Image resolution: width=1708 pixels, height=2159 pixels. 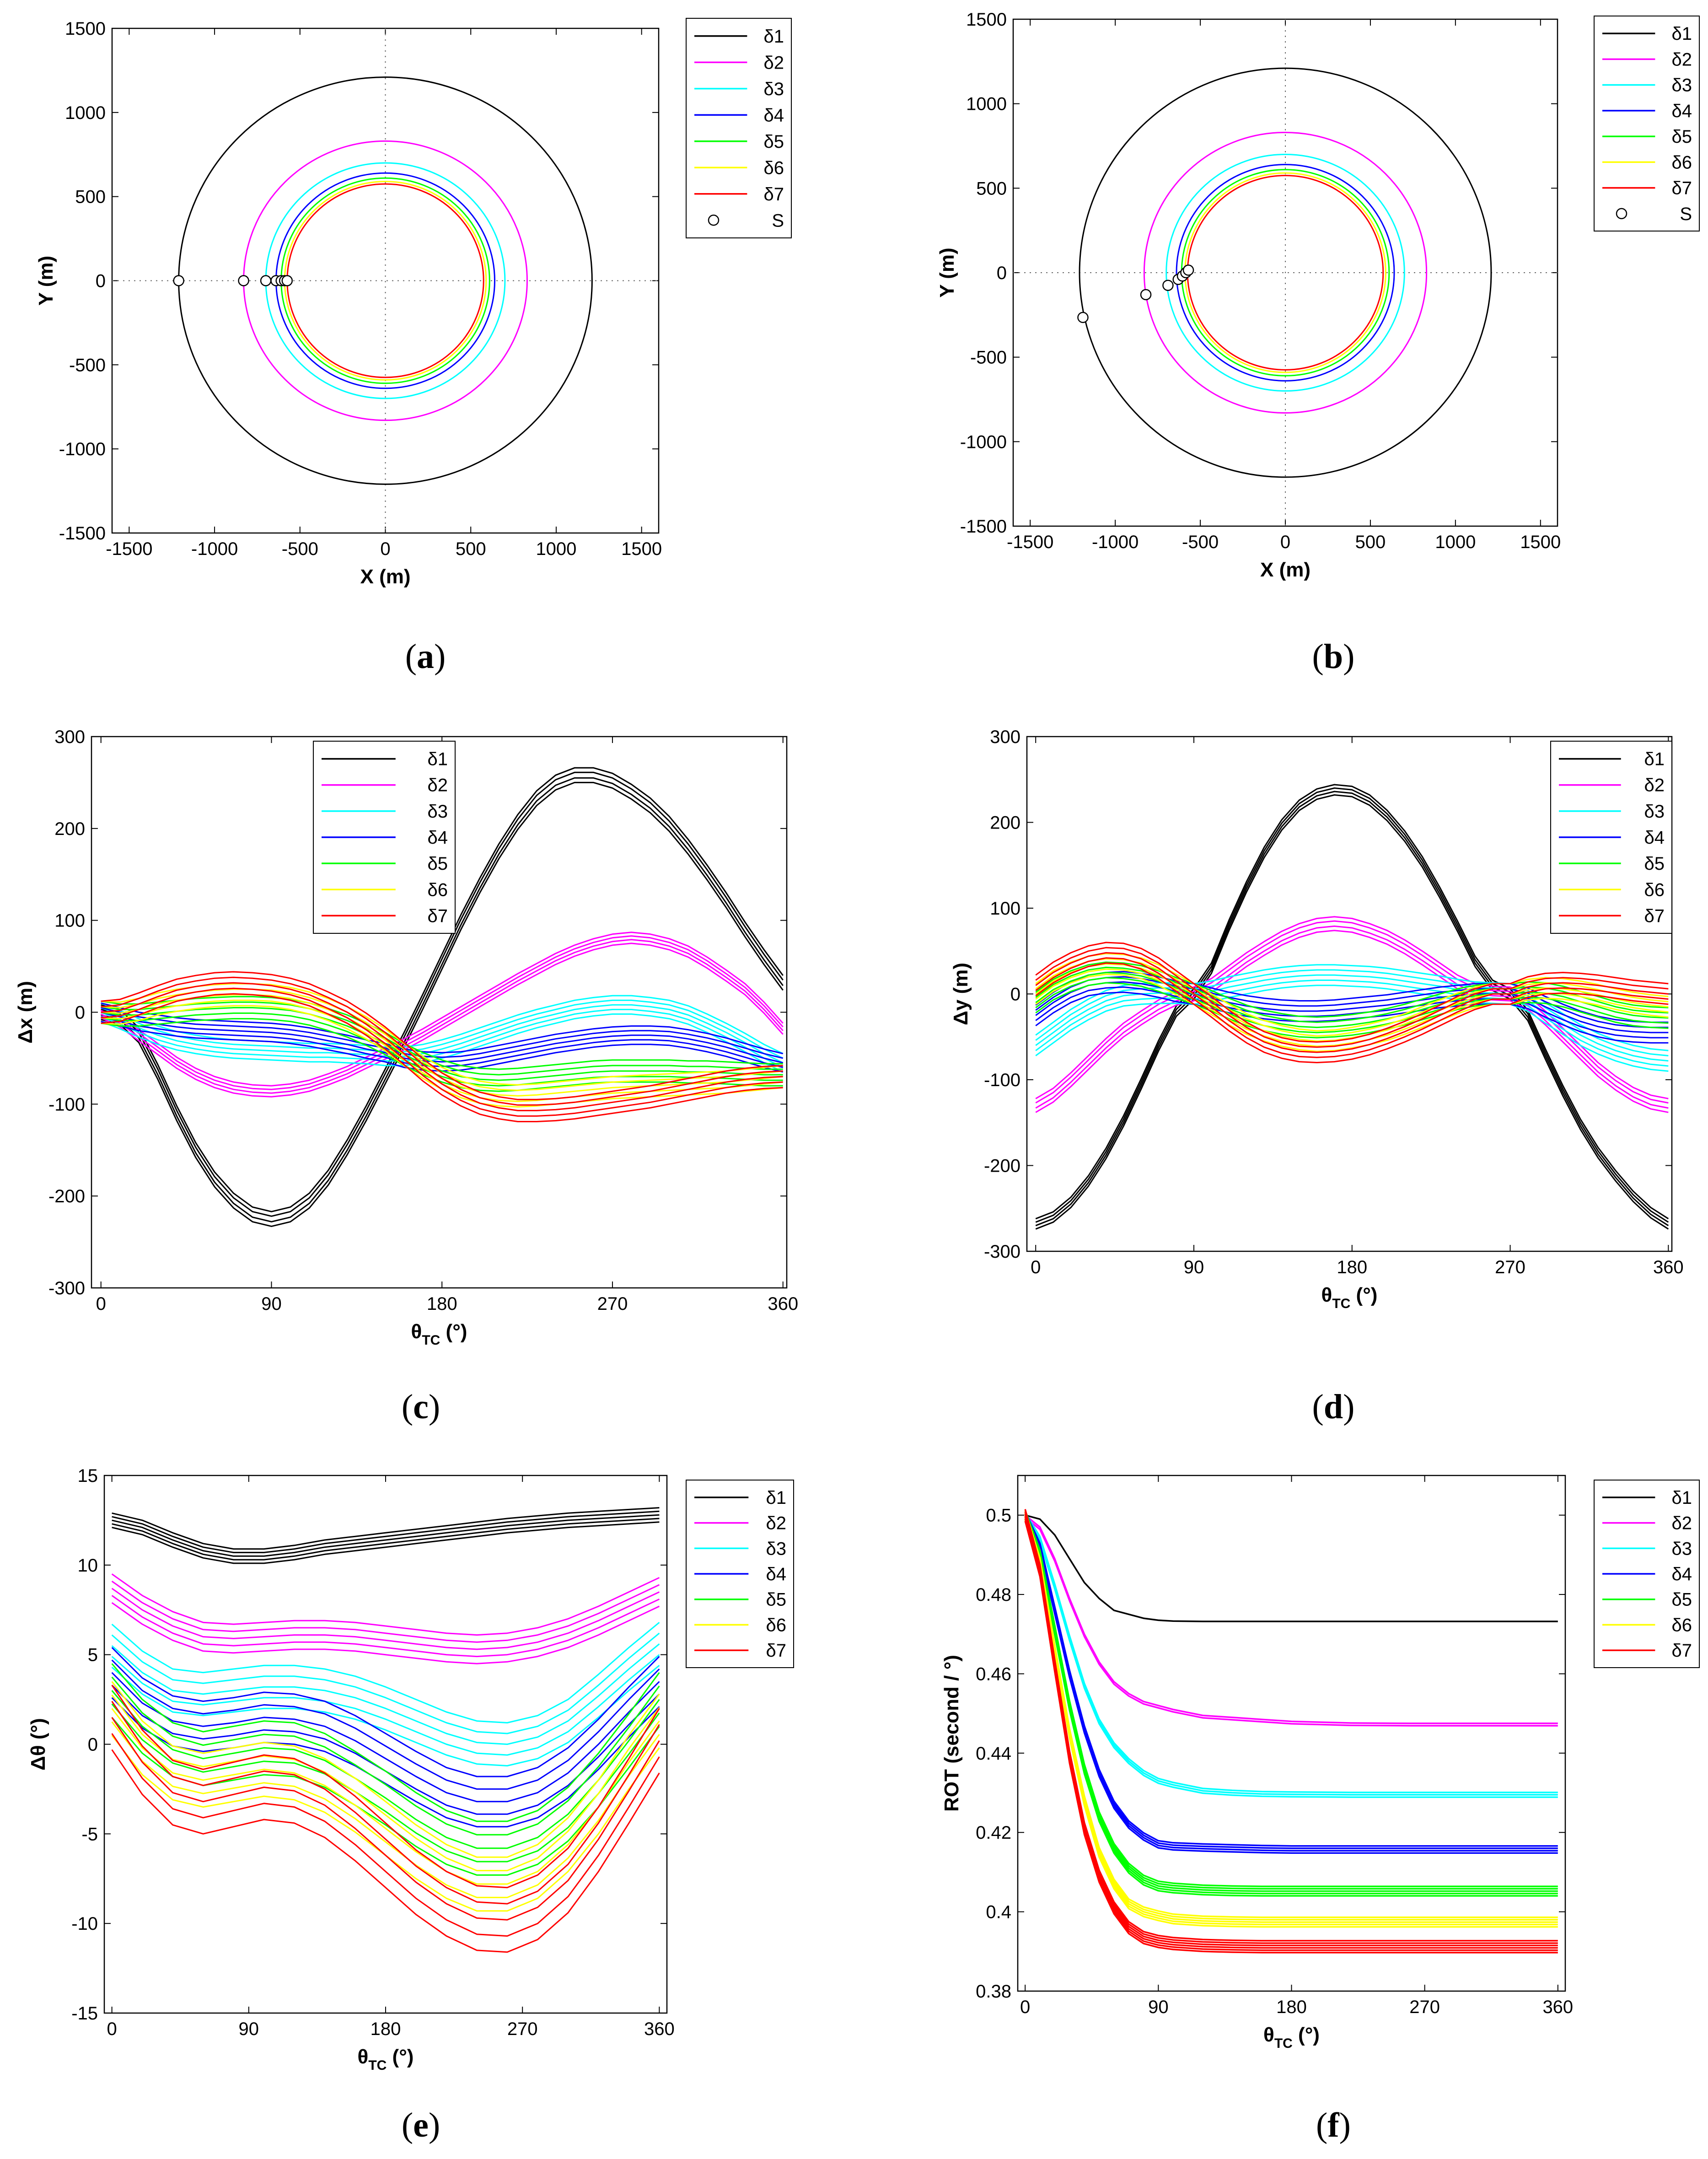 I want to click on series-δ4, so click(x=385, y=1737).